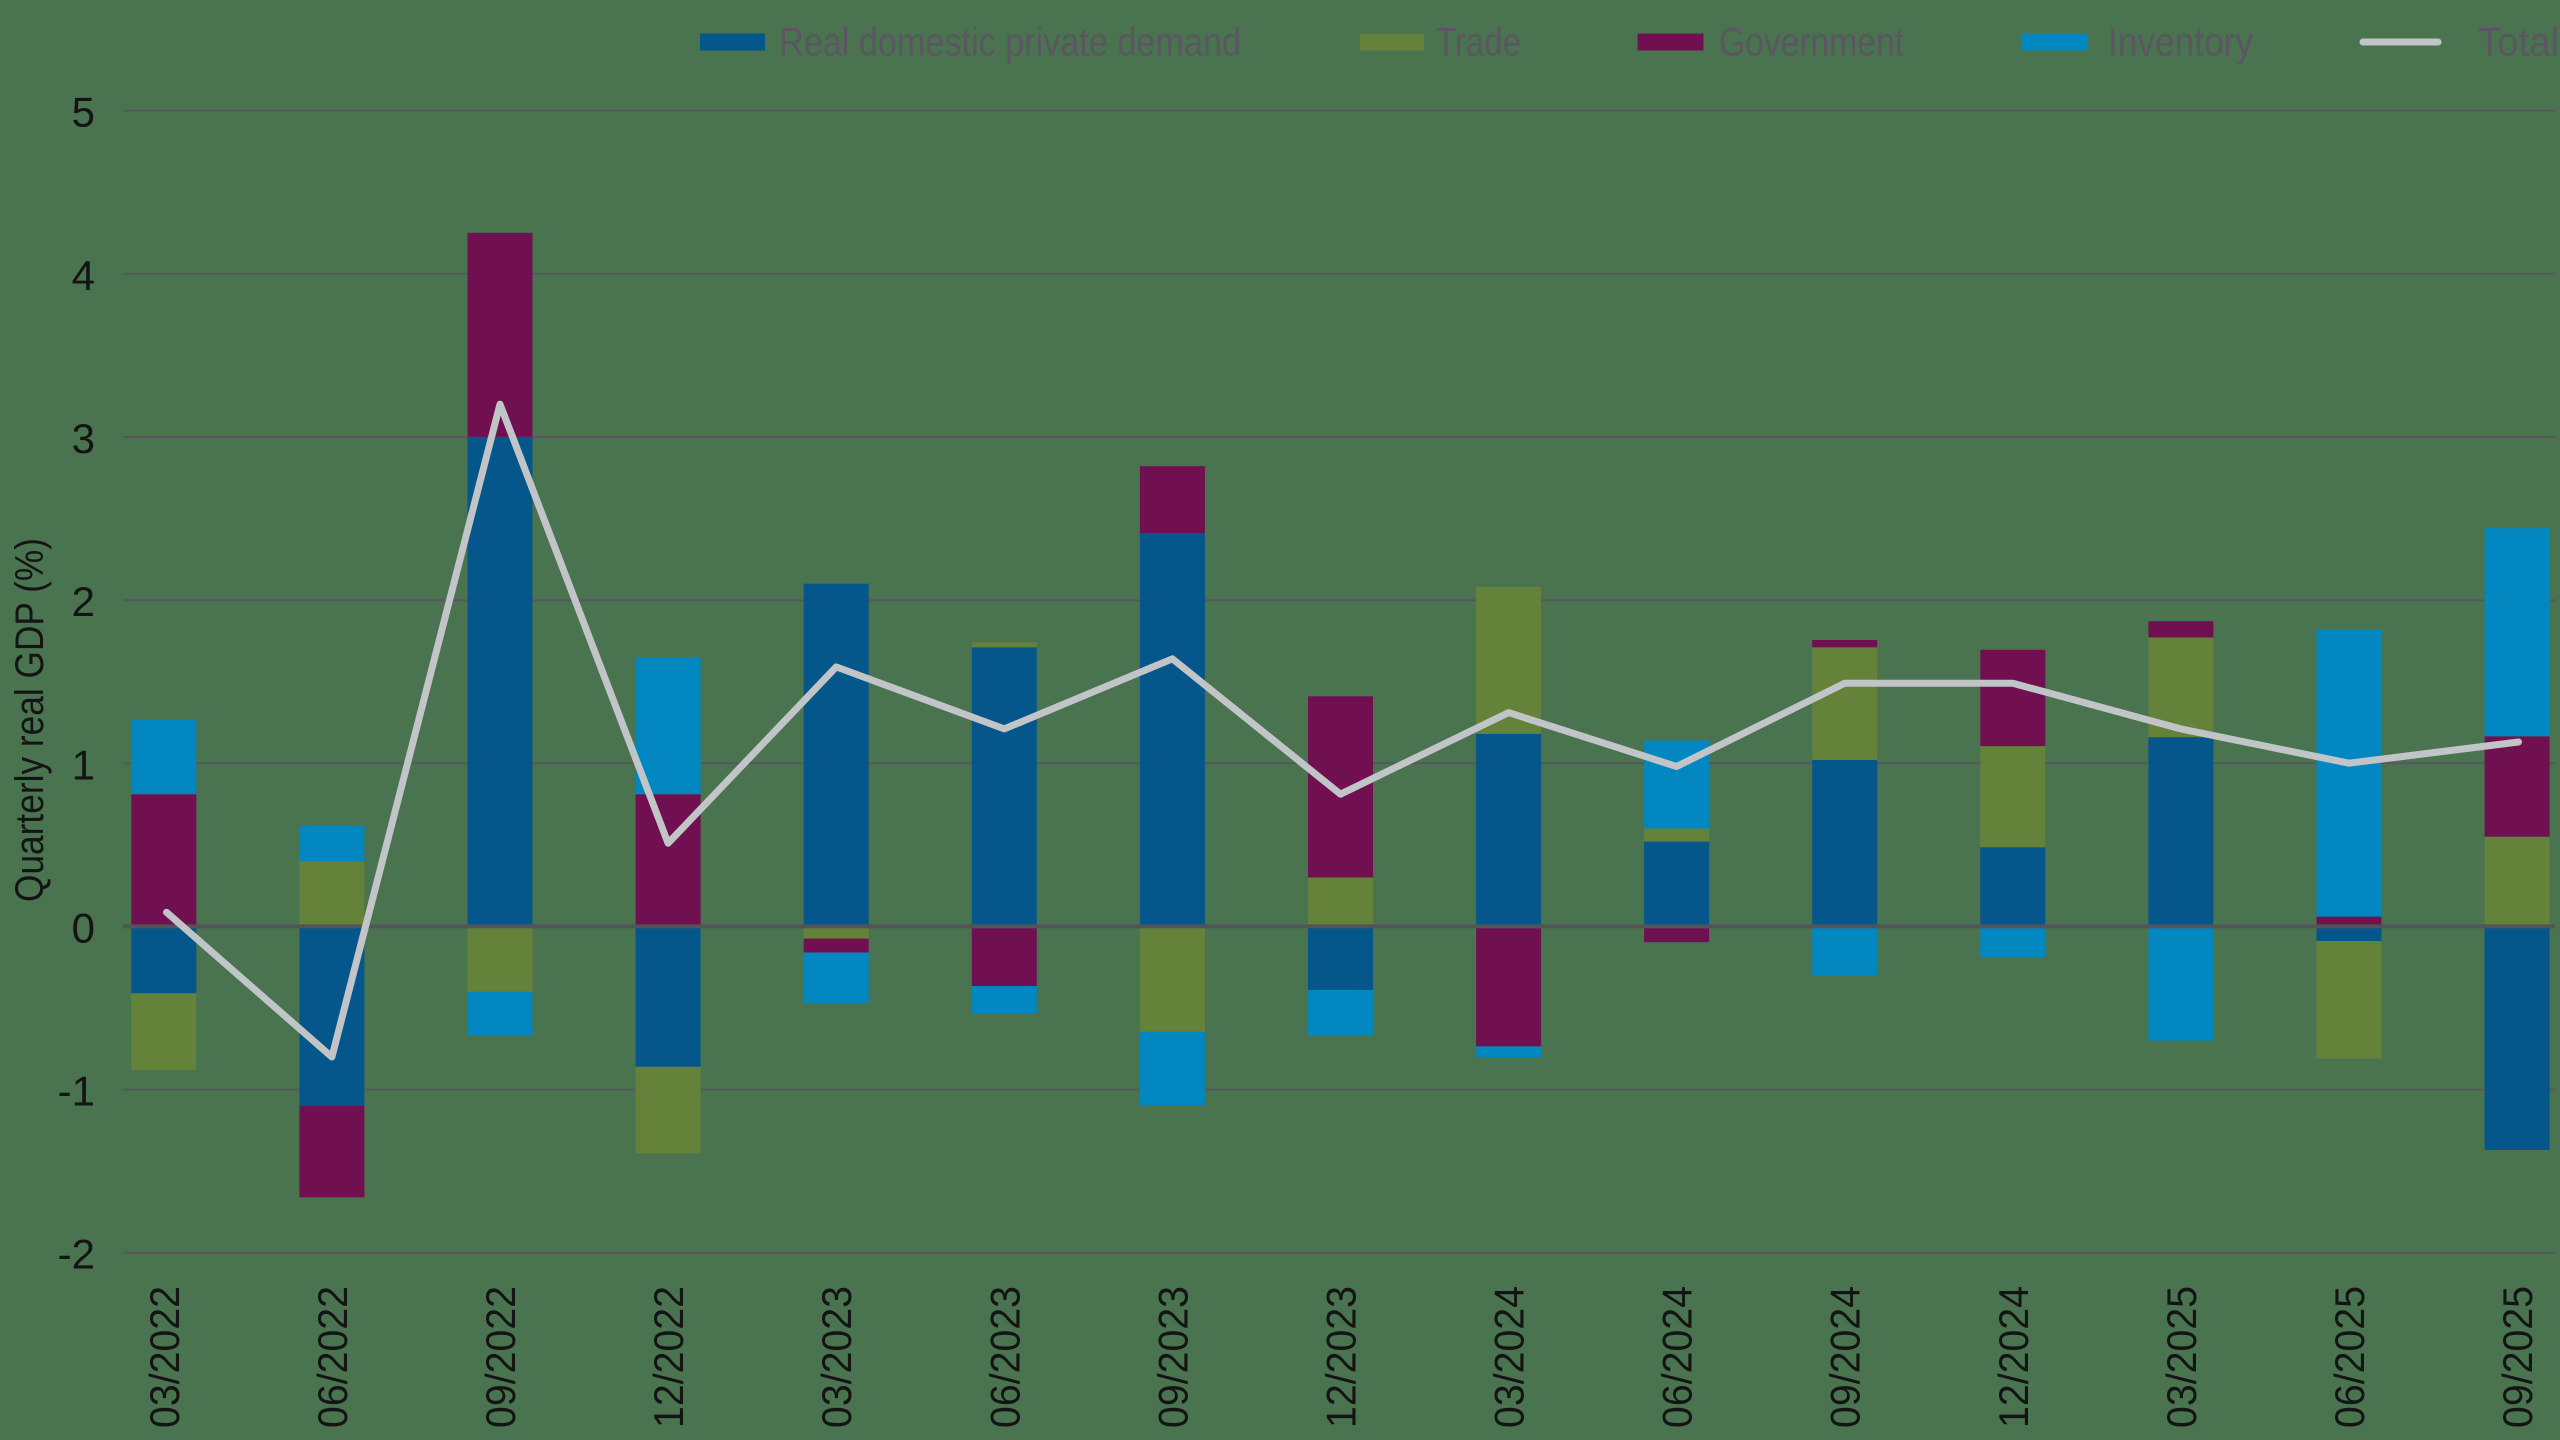 Image resolution: width=2560 pixels, height=1440 pixels. Describe the element at coordinates (83, 438) in the screenshot. I see `svg-text: 3` at that location.